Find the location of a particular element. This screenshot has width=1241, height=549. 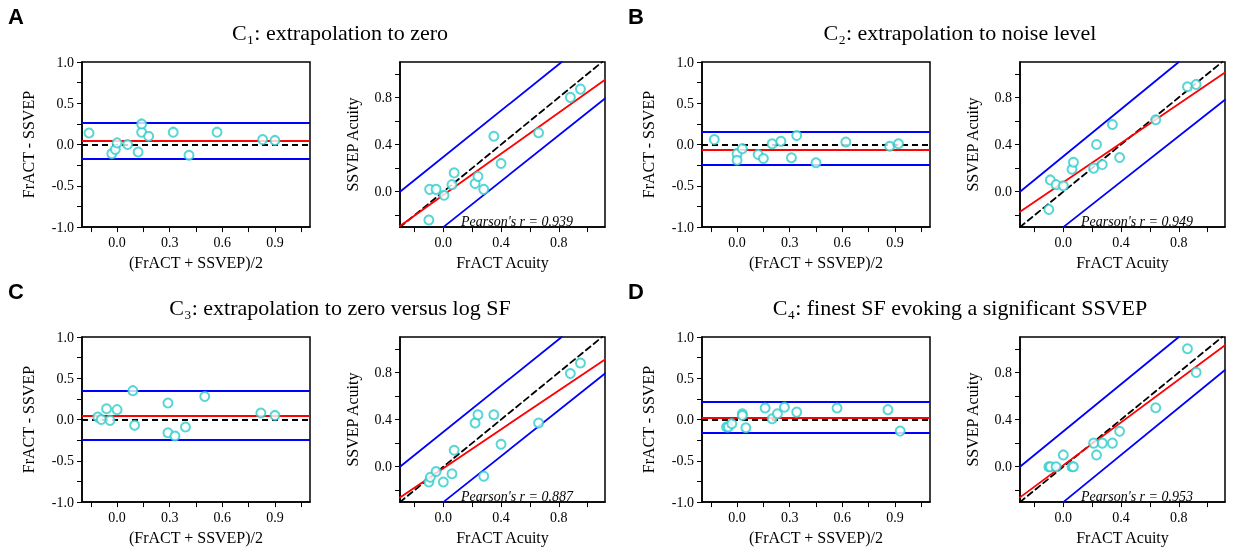

annotation: Pearson's r = 0.887 is located at coordinates (517, 496).